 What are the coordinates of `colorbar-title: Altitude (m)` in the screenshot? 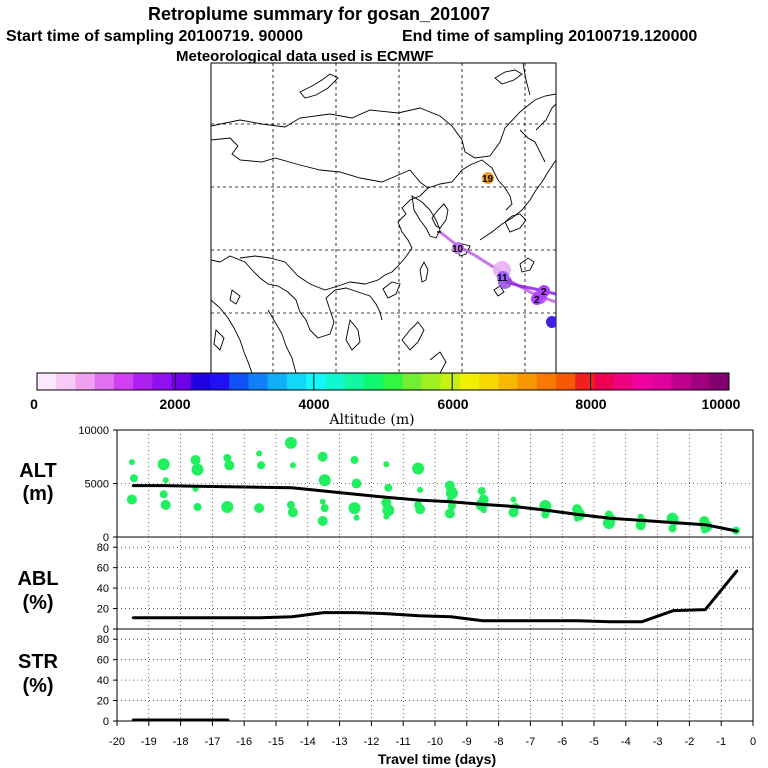 It's located at (371, 420).